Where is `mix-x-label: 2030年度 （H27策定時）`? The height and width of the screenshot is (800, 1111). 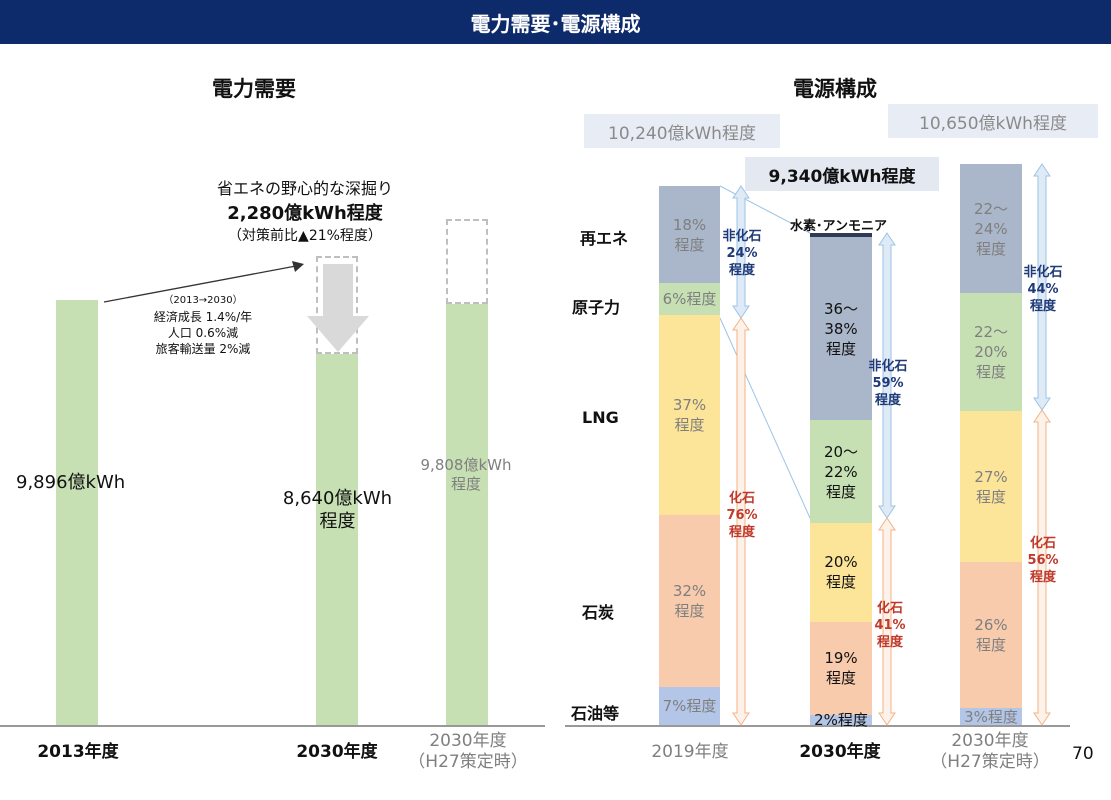 mix-x-label: 2030年度 （H27策定時） is located at coordinates (990, 751).